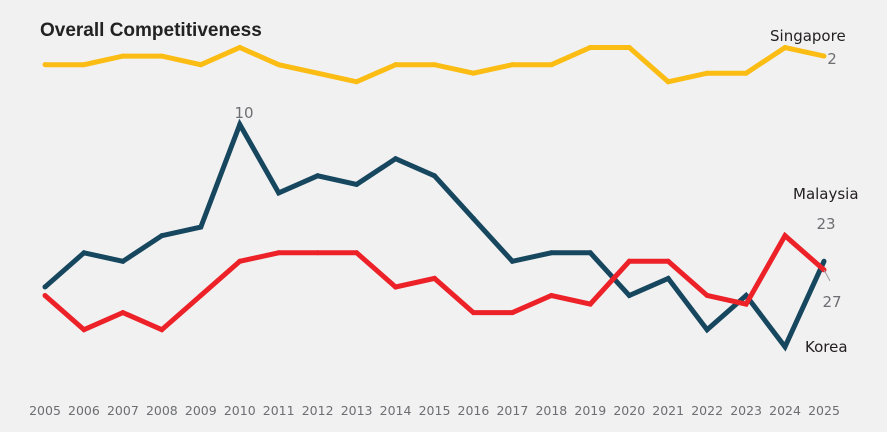 This screenshot has width=895, height=437. Describe the element at coordinates (825, 224) in the screenshot. I see `value-label-korea-2025: 23` at that location.